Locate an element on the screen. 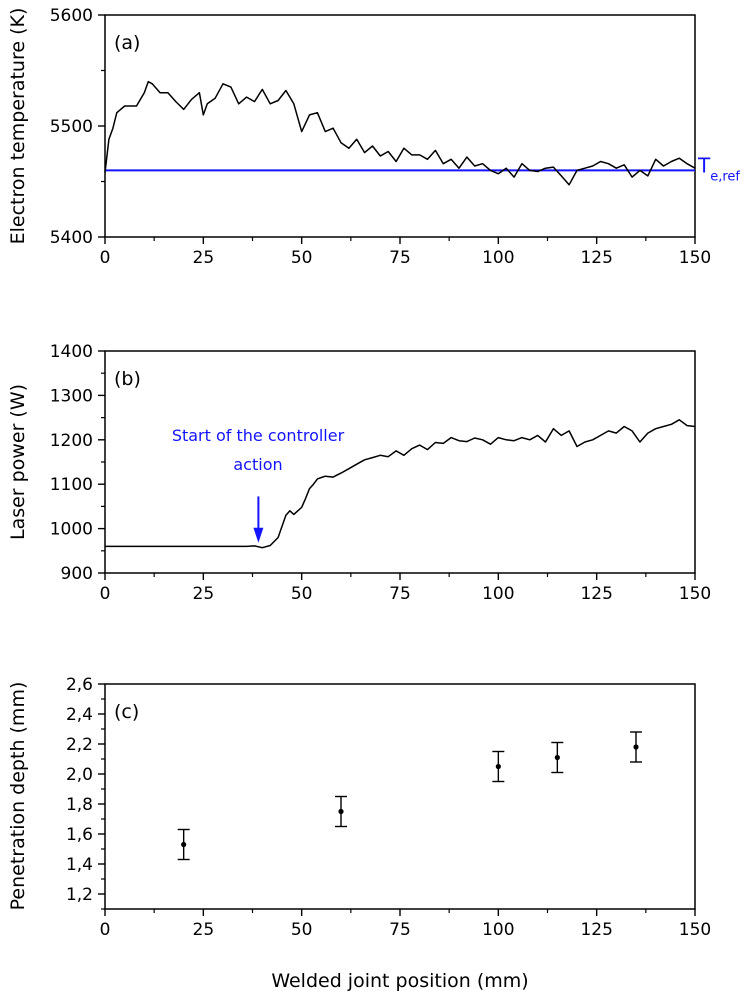  panel-c-x-tick-label: 0 is located at coordinates (105, 930).